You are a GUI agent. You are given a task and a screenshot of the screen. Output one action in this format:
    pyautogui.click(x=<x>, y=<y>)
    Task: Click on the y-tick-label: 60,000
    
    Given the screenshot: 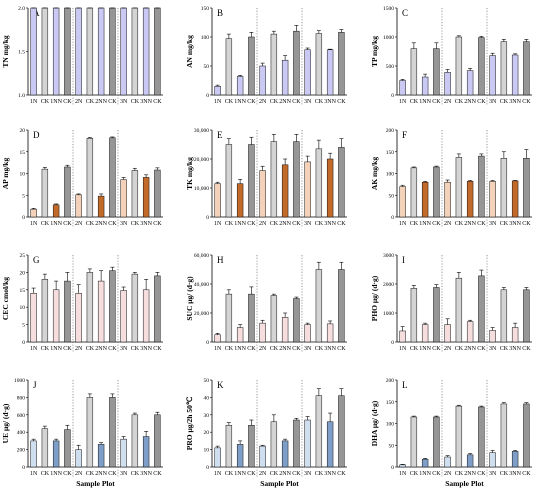 What is the action you would take?
    pyautogui.click(x=201, y=256)
    